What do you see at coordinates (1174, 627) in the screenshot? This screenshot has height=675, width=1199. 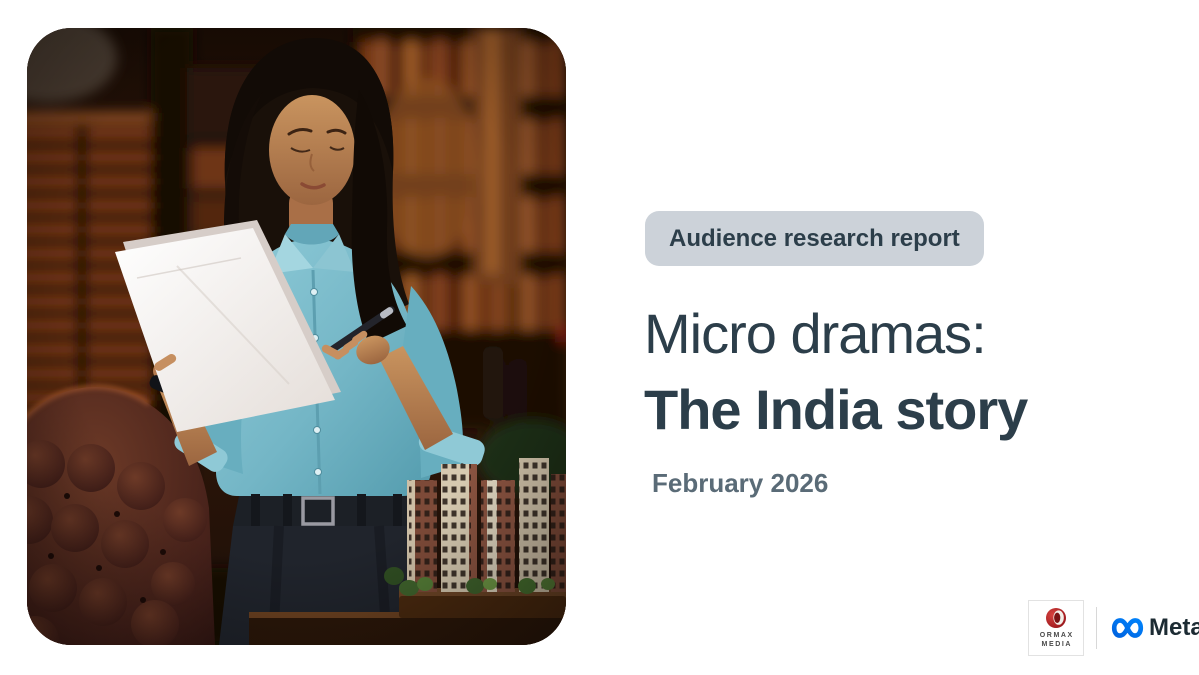 I see `meta-wordmark: Meta` at bounding box center [1174, 627].